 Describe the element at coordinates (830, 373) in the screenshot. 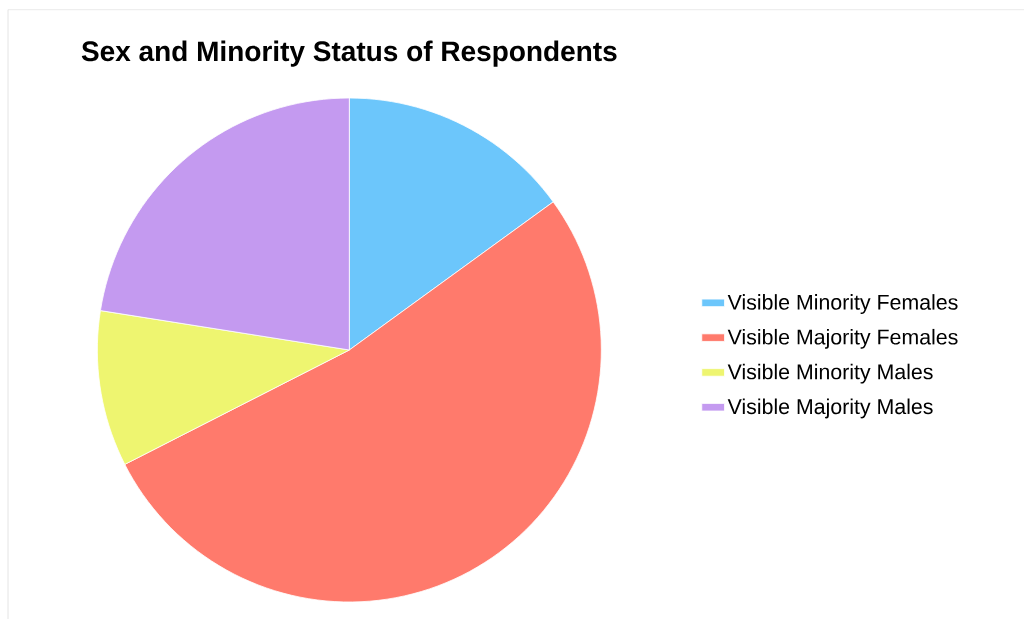

I see `legend-label: Visible Minority Males` at that location.